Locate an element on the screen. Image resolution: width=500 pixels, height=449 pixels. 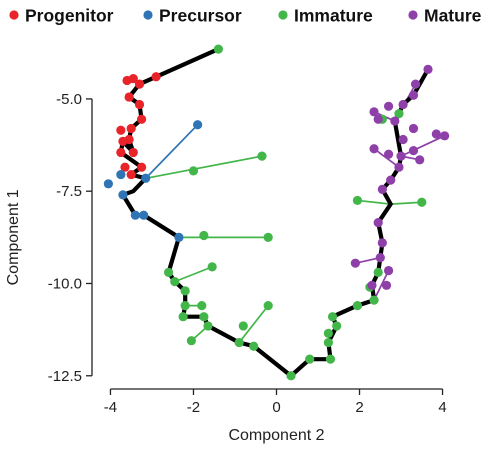
legend-item-immature: Immature is located at coordinates (325, 16).